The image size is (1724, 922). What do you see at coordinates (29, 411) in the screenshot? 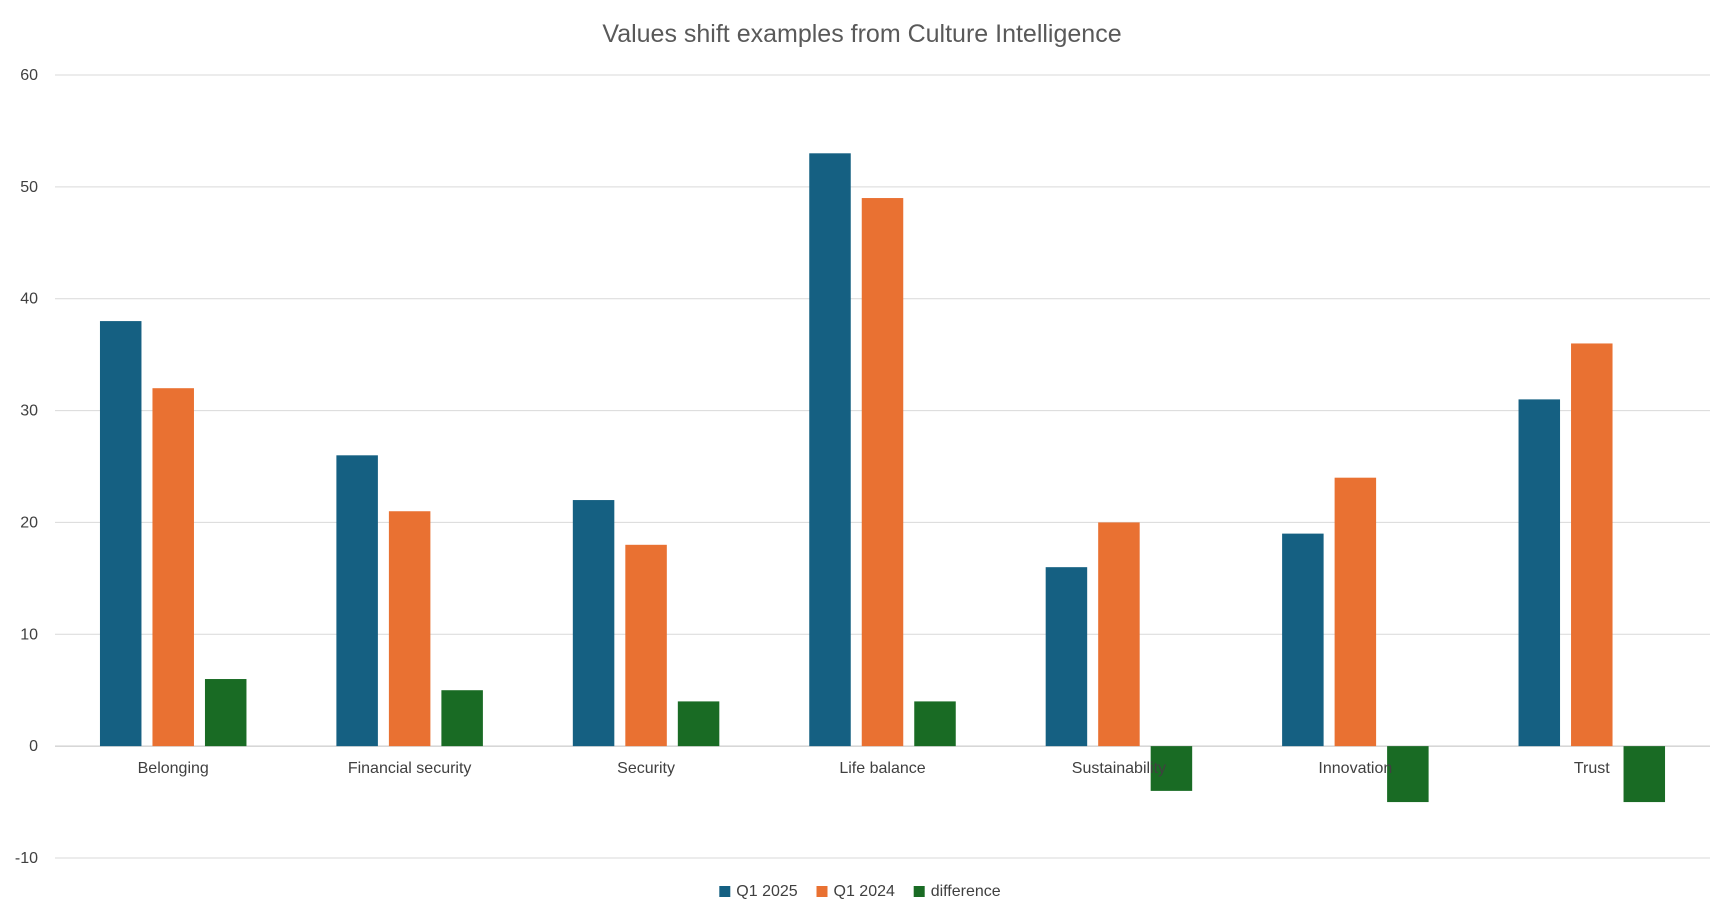
I see `y-tick-label: 30` at bounding box center [29, 411].